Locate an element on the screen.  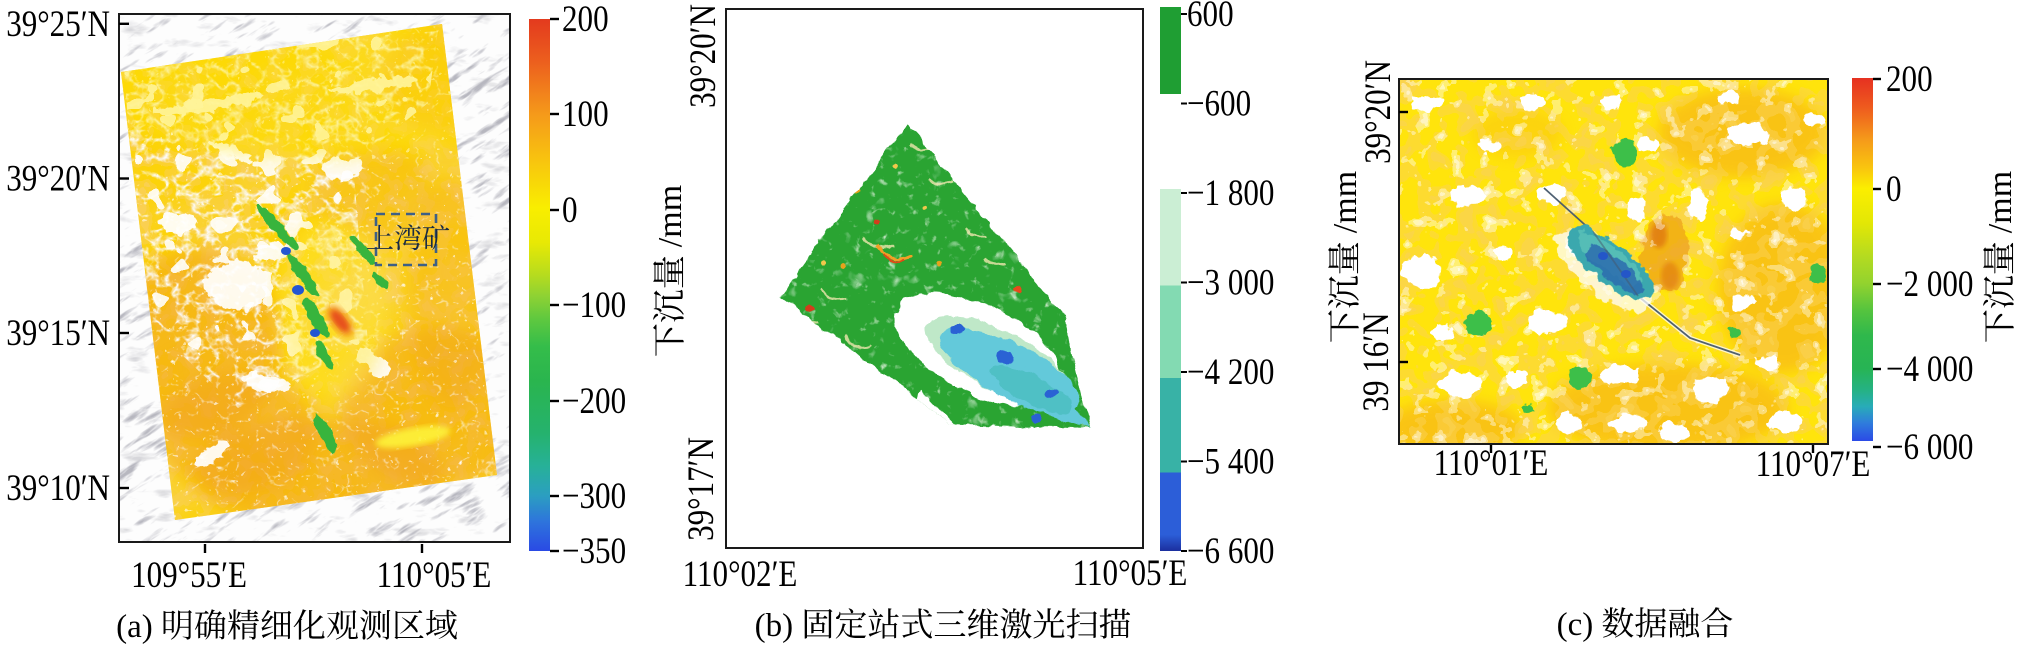
svg-text: −350 is located at coordinates (594, 552).